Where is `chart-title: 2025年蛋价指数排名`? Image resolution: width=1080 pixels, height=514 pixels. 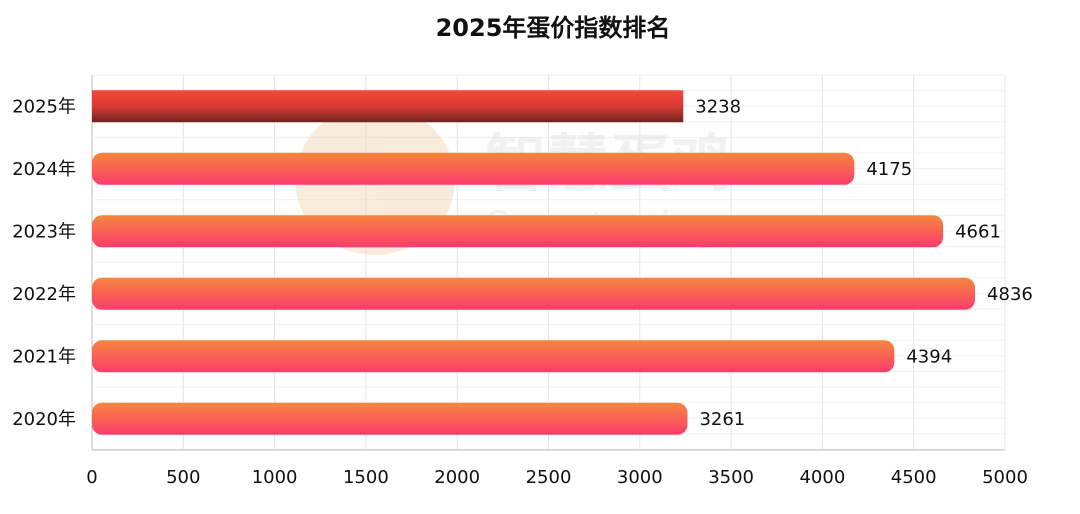
chart-title: 2025年蛋价指数排名 is located at coordinates (553, 28).